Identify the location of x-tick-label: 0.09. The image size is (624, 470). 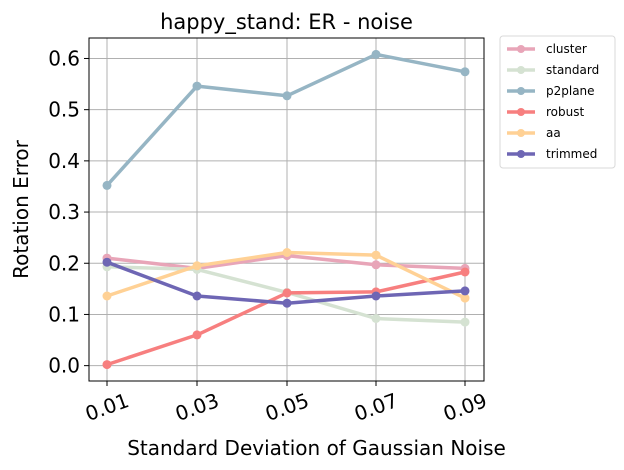
(465, 407).